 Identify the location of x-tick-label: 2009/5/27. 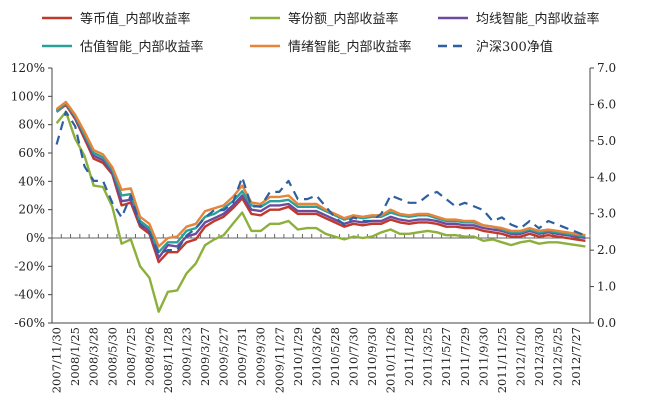
(224, 356).